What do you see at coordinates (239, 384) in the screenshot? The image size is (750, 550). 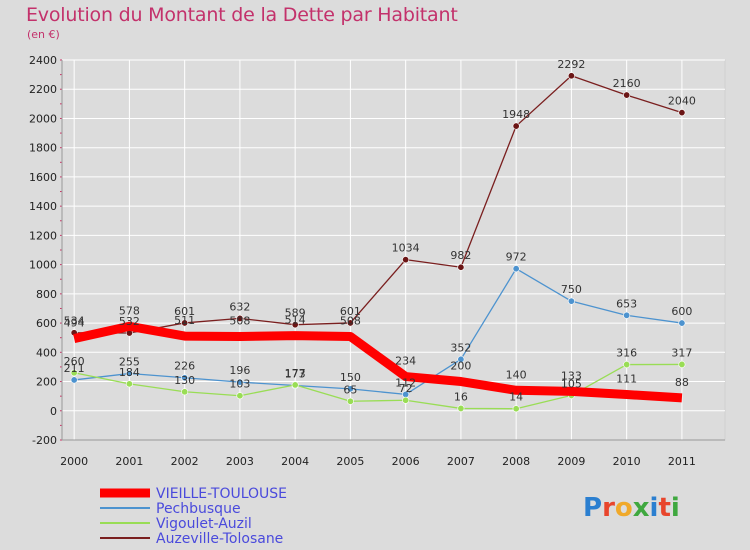 I see `data-label: 103` at bounding box center [239, 384].